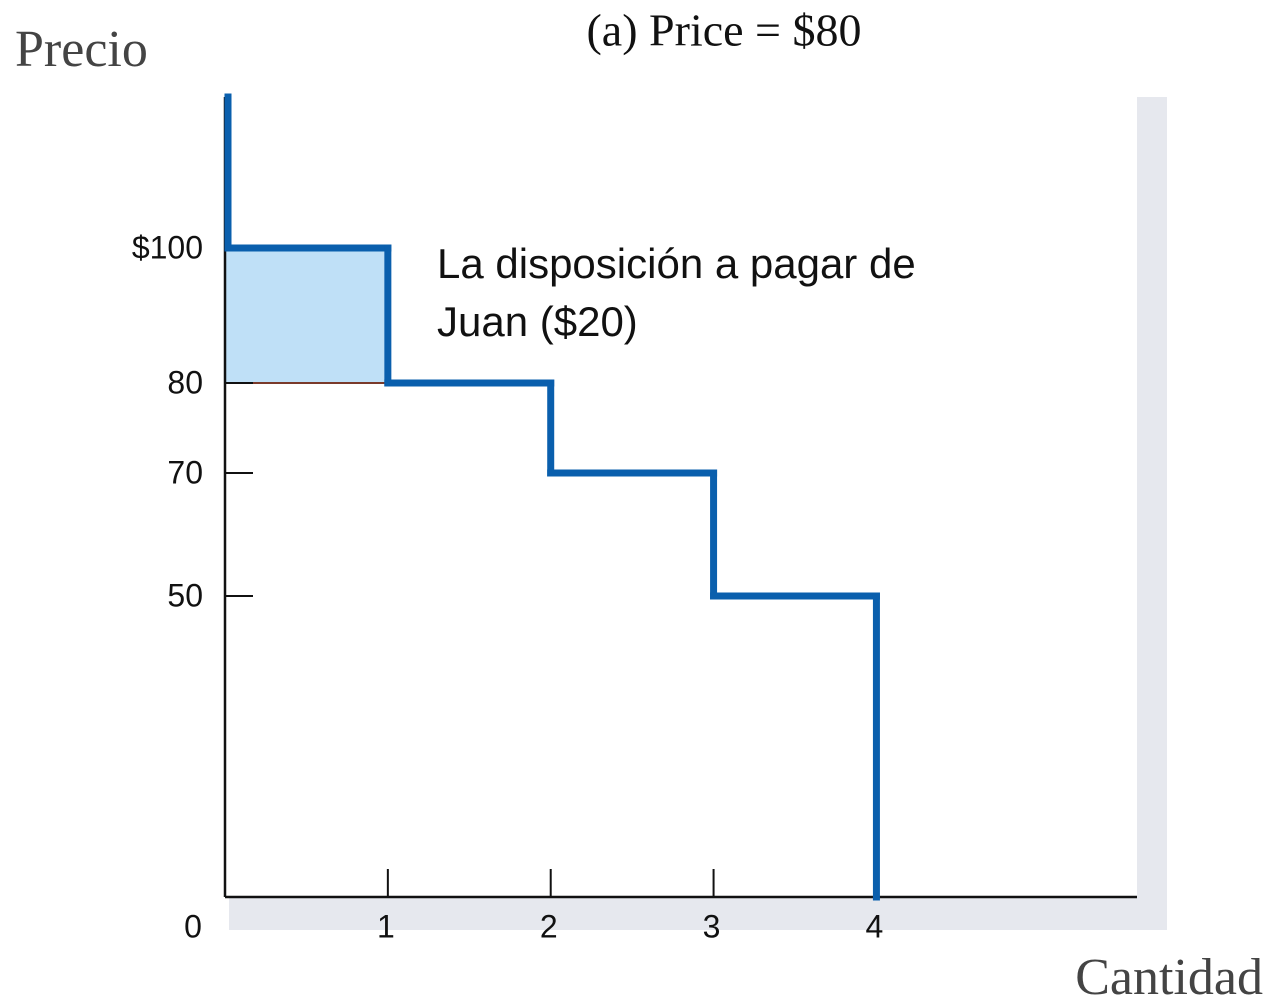 The image size is (1273, 1008). What do you see at coordinates (167, 247) in the screenshot?
I see `y-tick-label: $100` at bounding box center [167, 247].